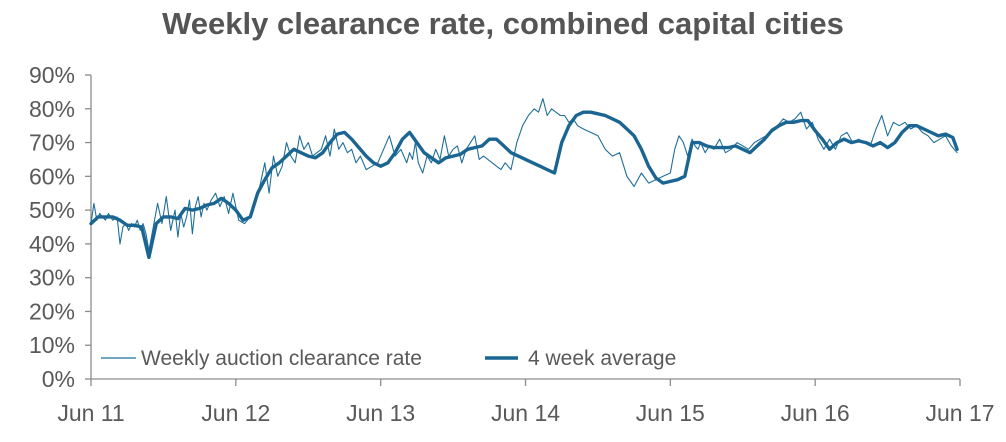  Describe the element at coordinates (281, 358) in the screenshot. I see `legend-label-weekly: Weekly auction clearance rate` at that location.